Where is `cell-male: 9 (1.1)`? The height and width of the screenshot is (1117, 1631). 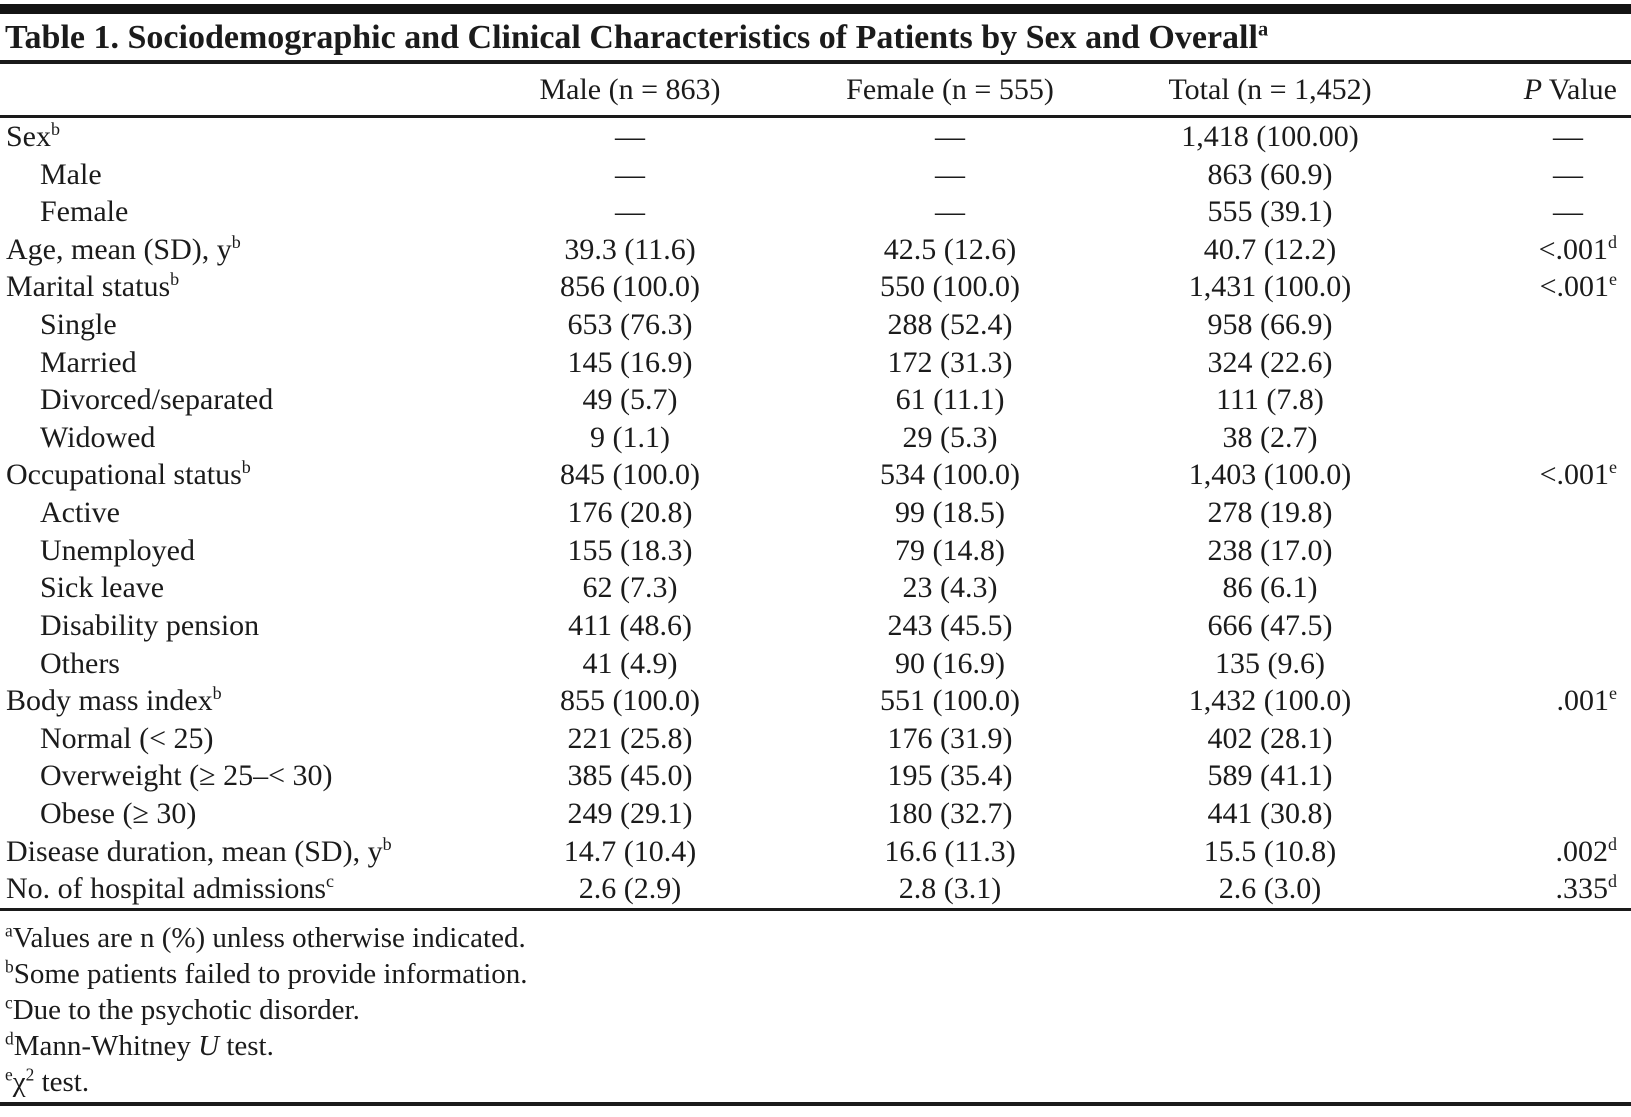 cell-male: 9 (1.1) is located at coordinates (630, 438).